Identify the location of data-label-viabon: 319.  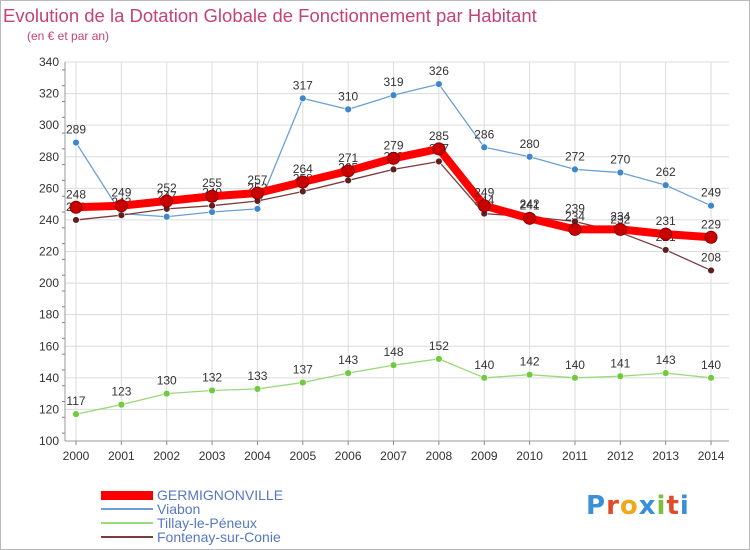
(394, 82).